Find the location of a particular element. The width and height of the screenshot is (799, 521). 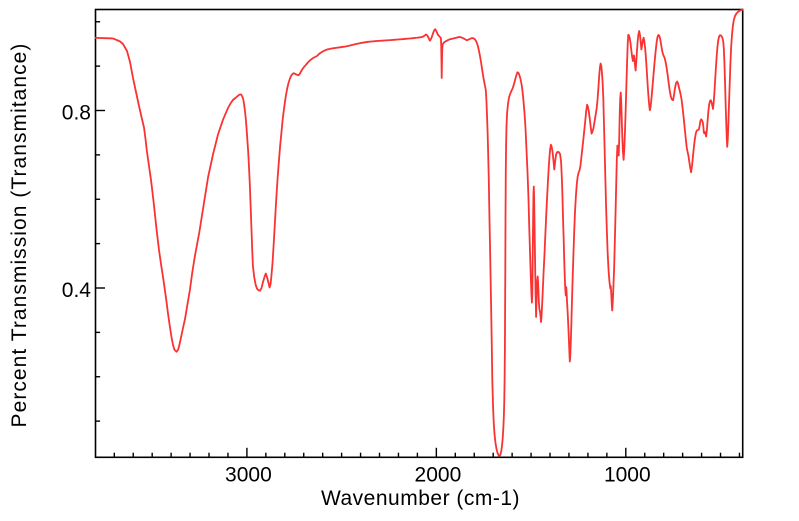

svg-text: 0.8 is located at coordinates (76, 113).